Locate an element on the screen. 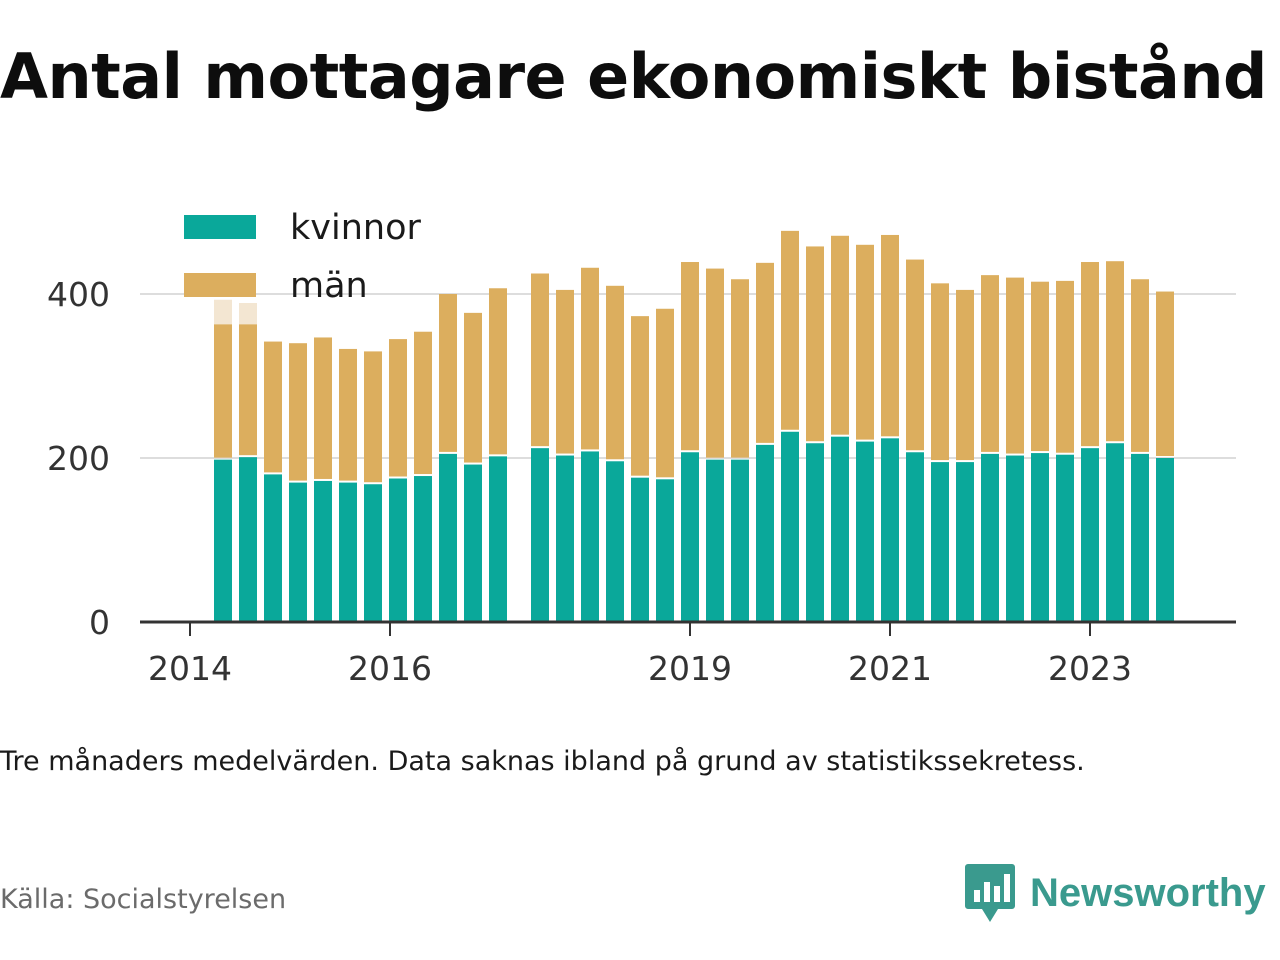 This screenshot has height=960, width=1280. source-credit: Källa: Socialstyrelsen is located at coordinates (143, 899).